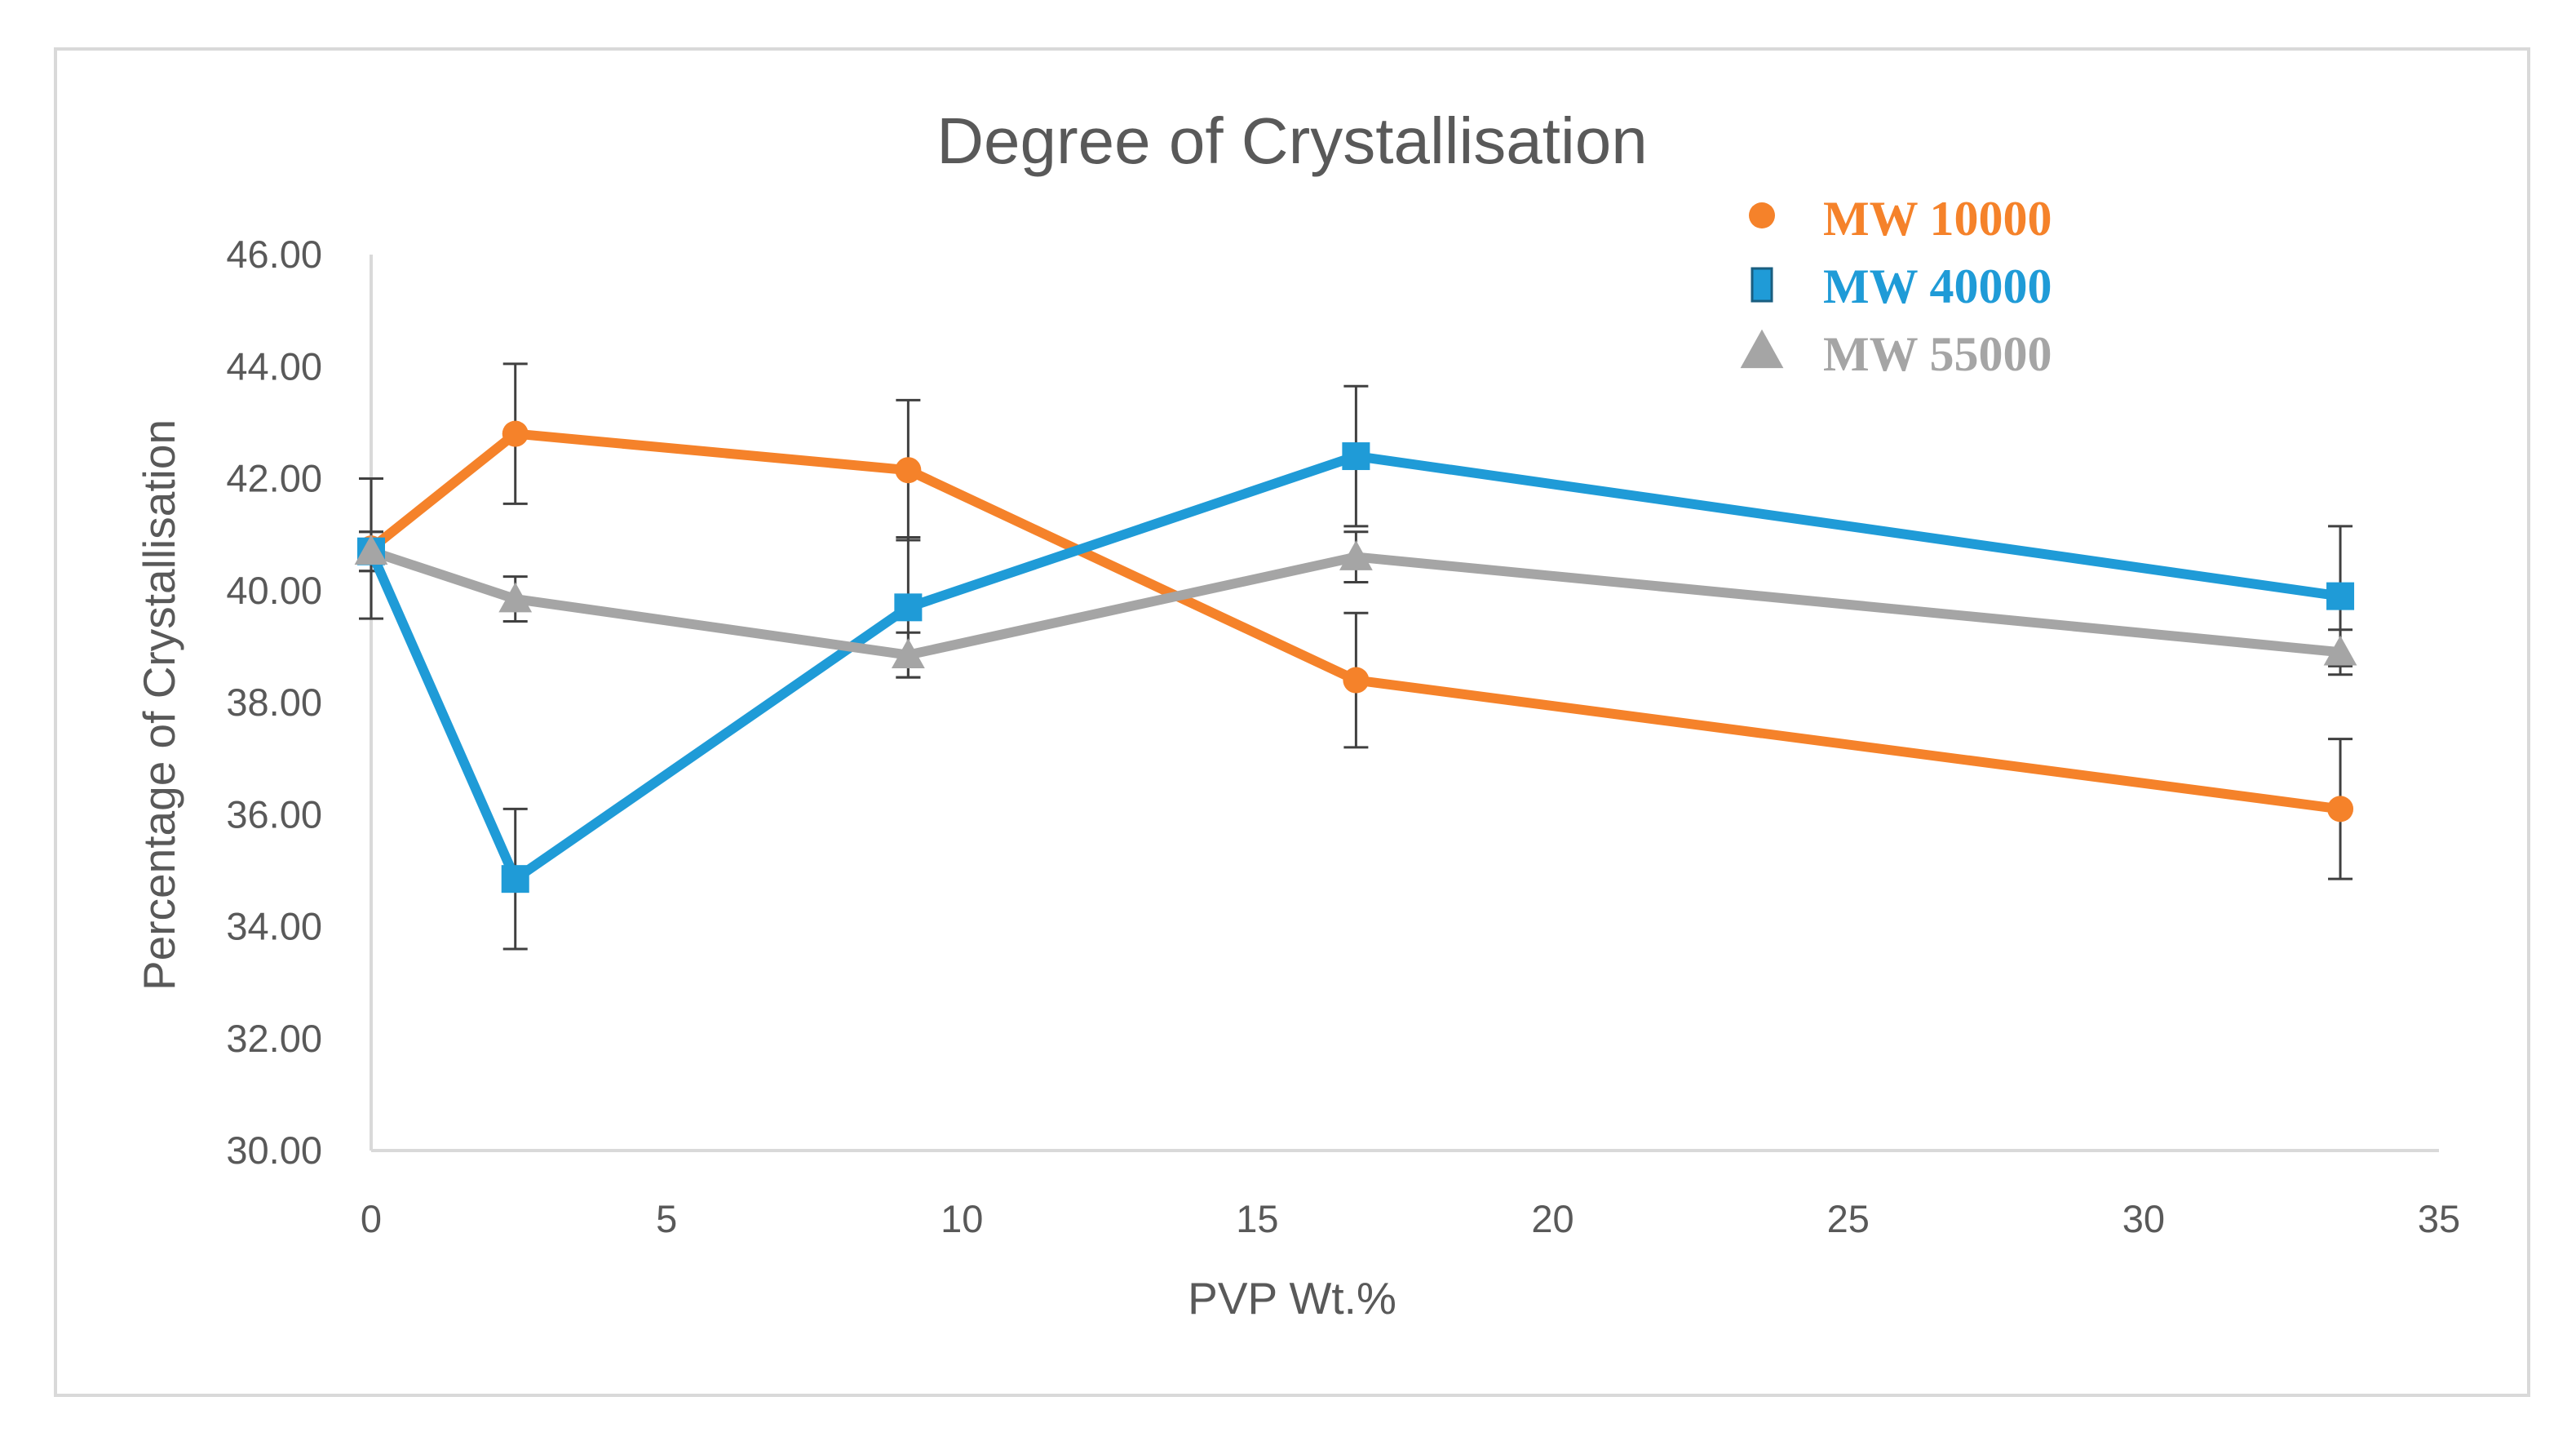 This screenshot has width=2576, height=1450. Describe the element at coordinates (1848, 1218) in the screenshot. I see `x-tick-label: 25` at that location.